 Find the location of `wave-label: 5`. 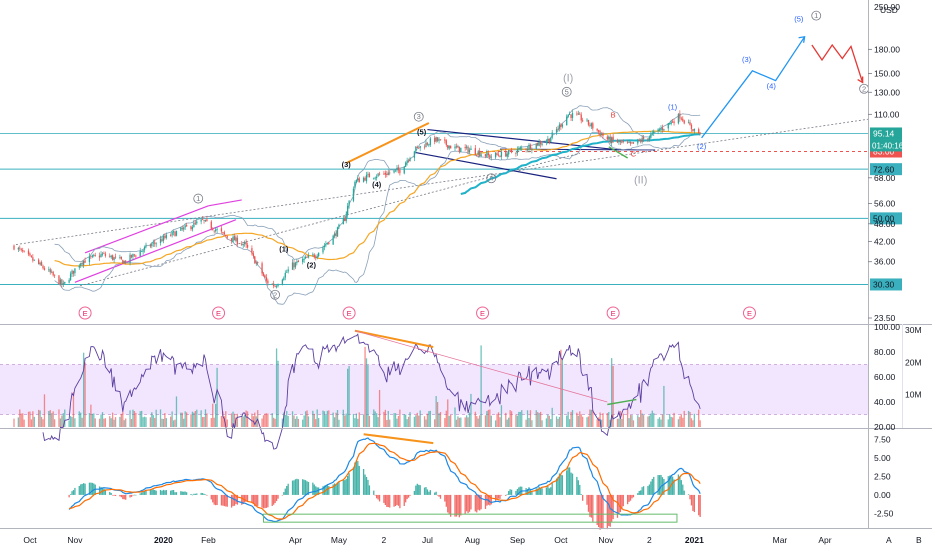

wave-label: 5 is located at coordinates (567, 91).